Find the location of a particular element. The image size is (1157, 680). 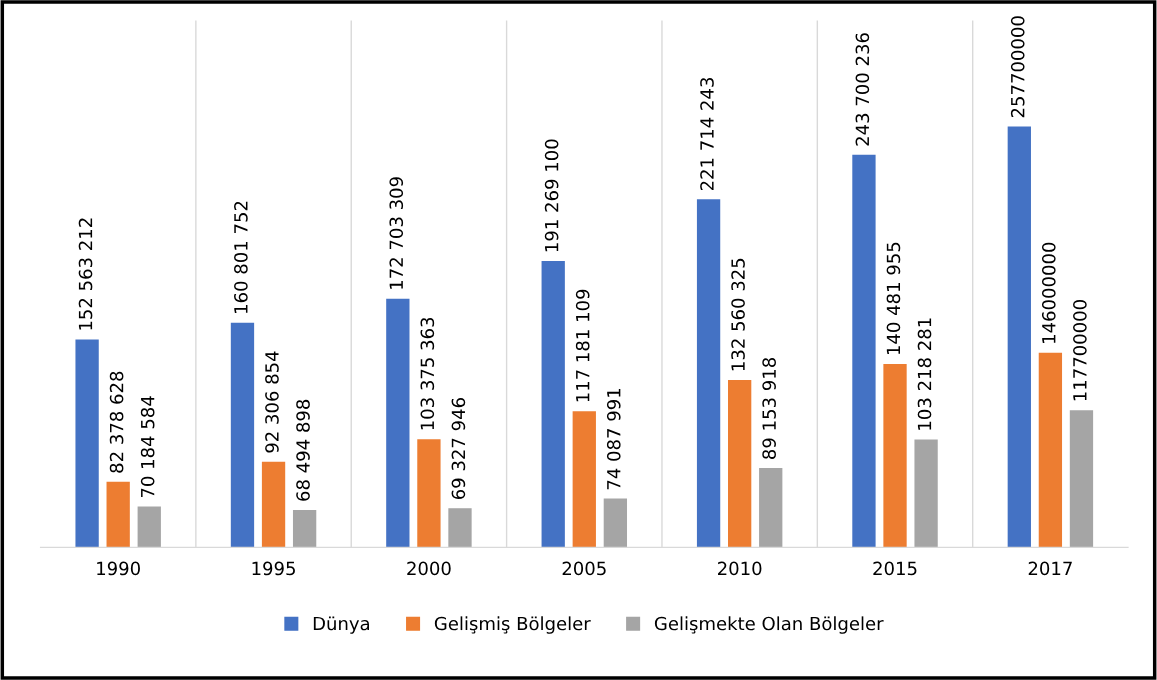

x-tick-label: 2005 is located at coordinates (584, 568).